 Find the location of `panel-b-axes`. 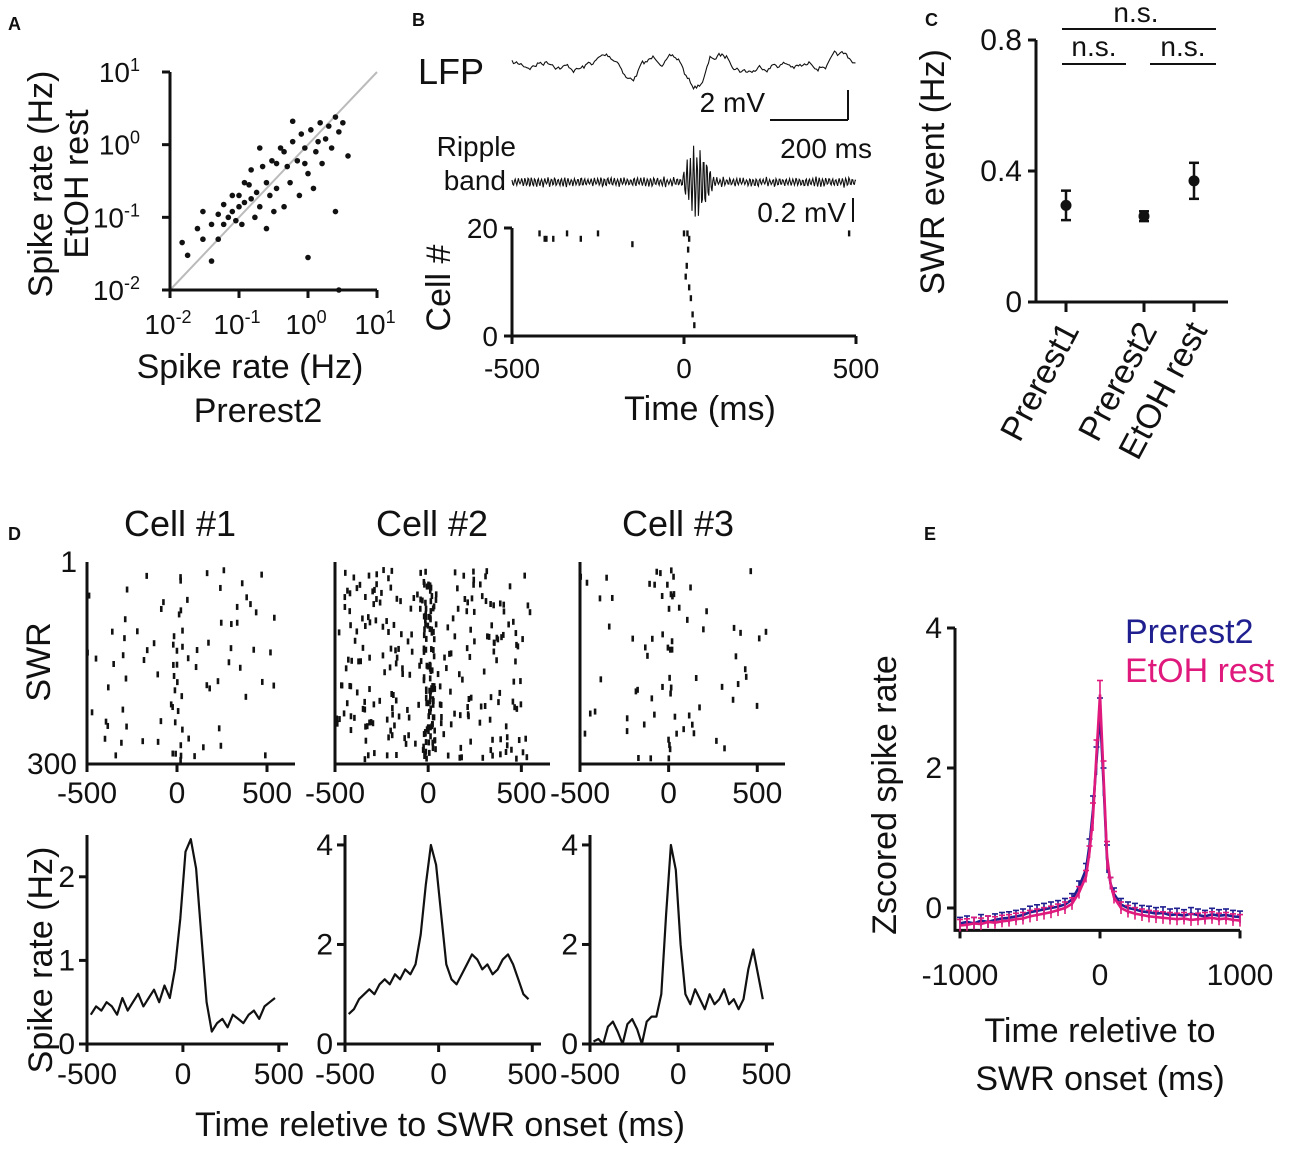

panel-b-axes is located at coordinates (683, 283).